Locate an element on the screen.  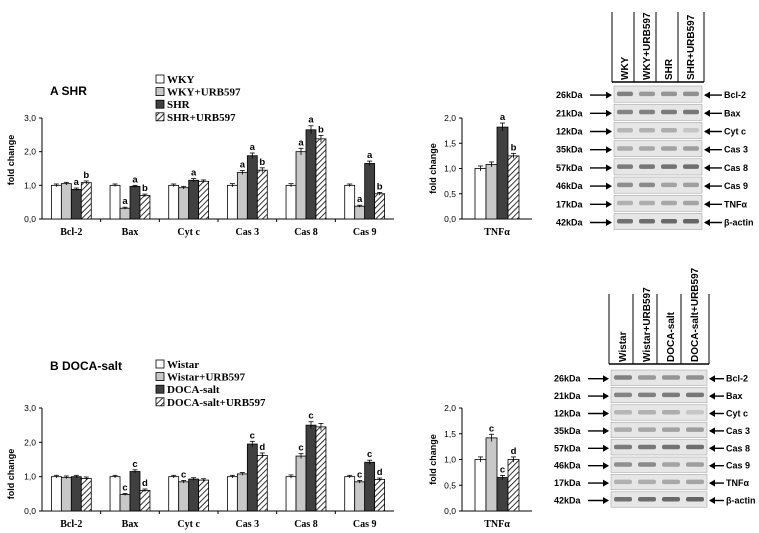
panel-b-legend-label: Wistar+URB597 is located at coordinates (206, 378).